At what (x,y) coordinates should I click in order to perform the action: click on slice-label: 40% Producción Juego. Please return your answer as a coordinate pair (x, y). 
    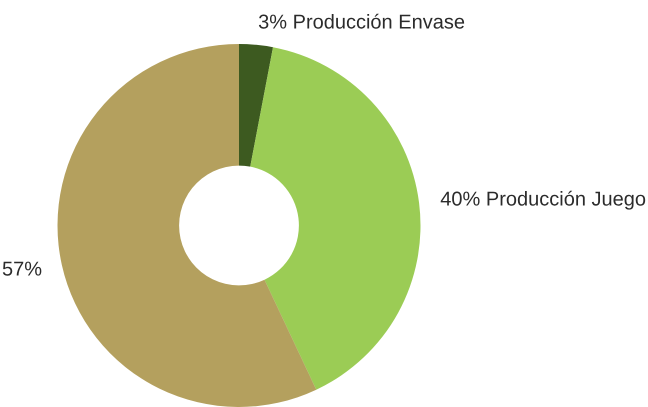
    Looking at the image, I should click on (543, 199).